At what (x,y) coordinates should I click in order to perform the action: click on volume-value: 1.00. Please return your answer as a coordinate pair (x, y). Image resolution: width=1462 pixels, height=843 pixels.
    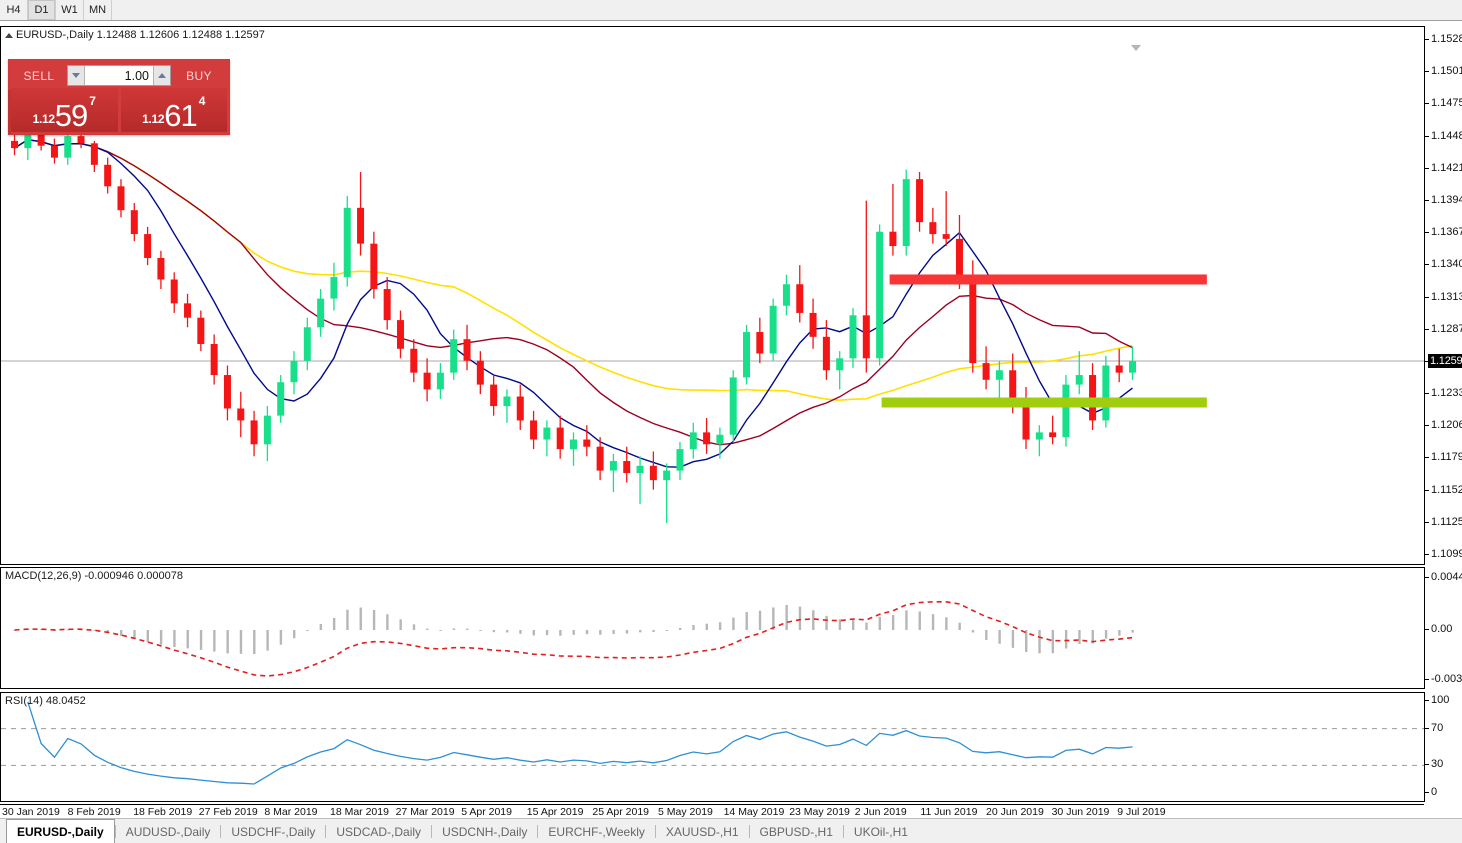
    Looking at the image, I should click on (136, 75).